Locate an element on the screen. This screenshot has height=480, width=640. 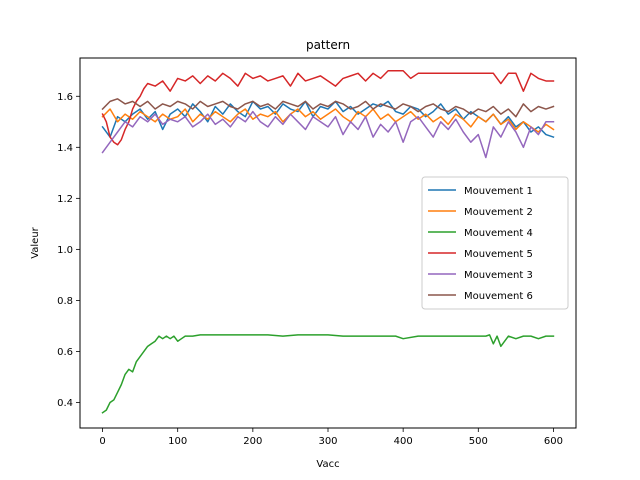
y-tick-label: 0.8 is located at coordinates (65, 301).